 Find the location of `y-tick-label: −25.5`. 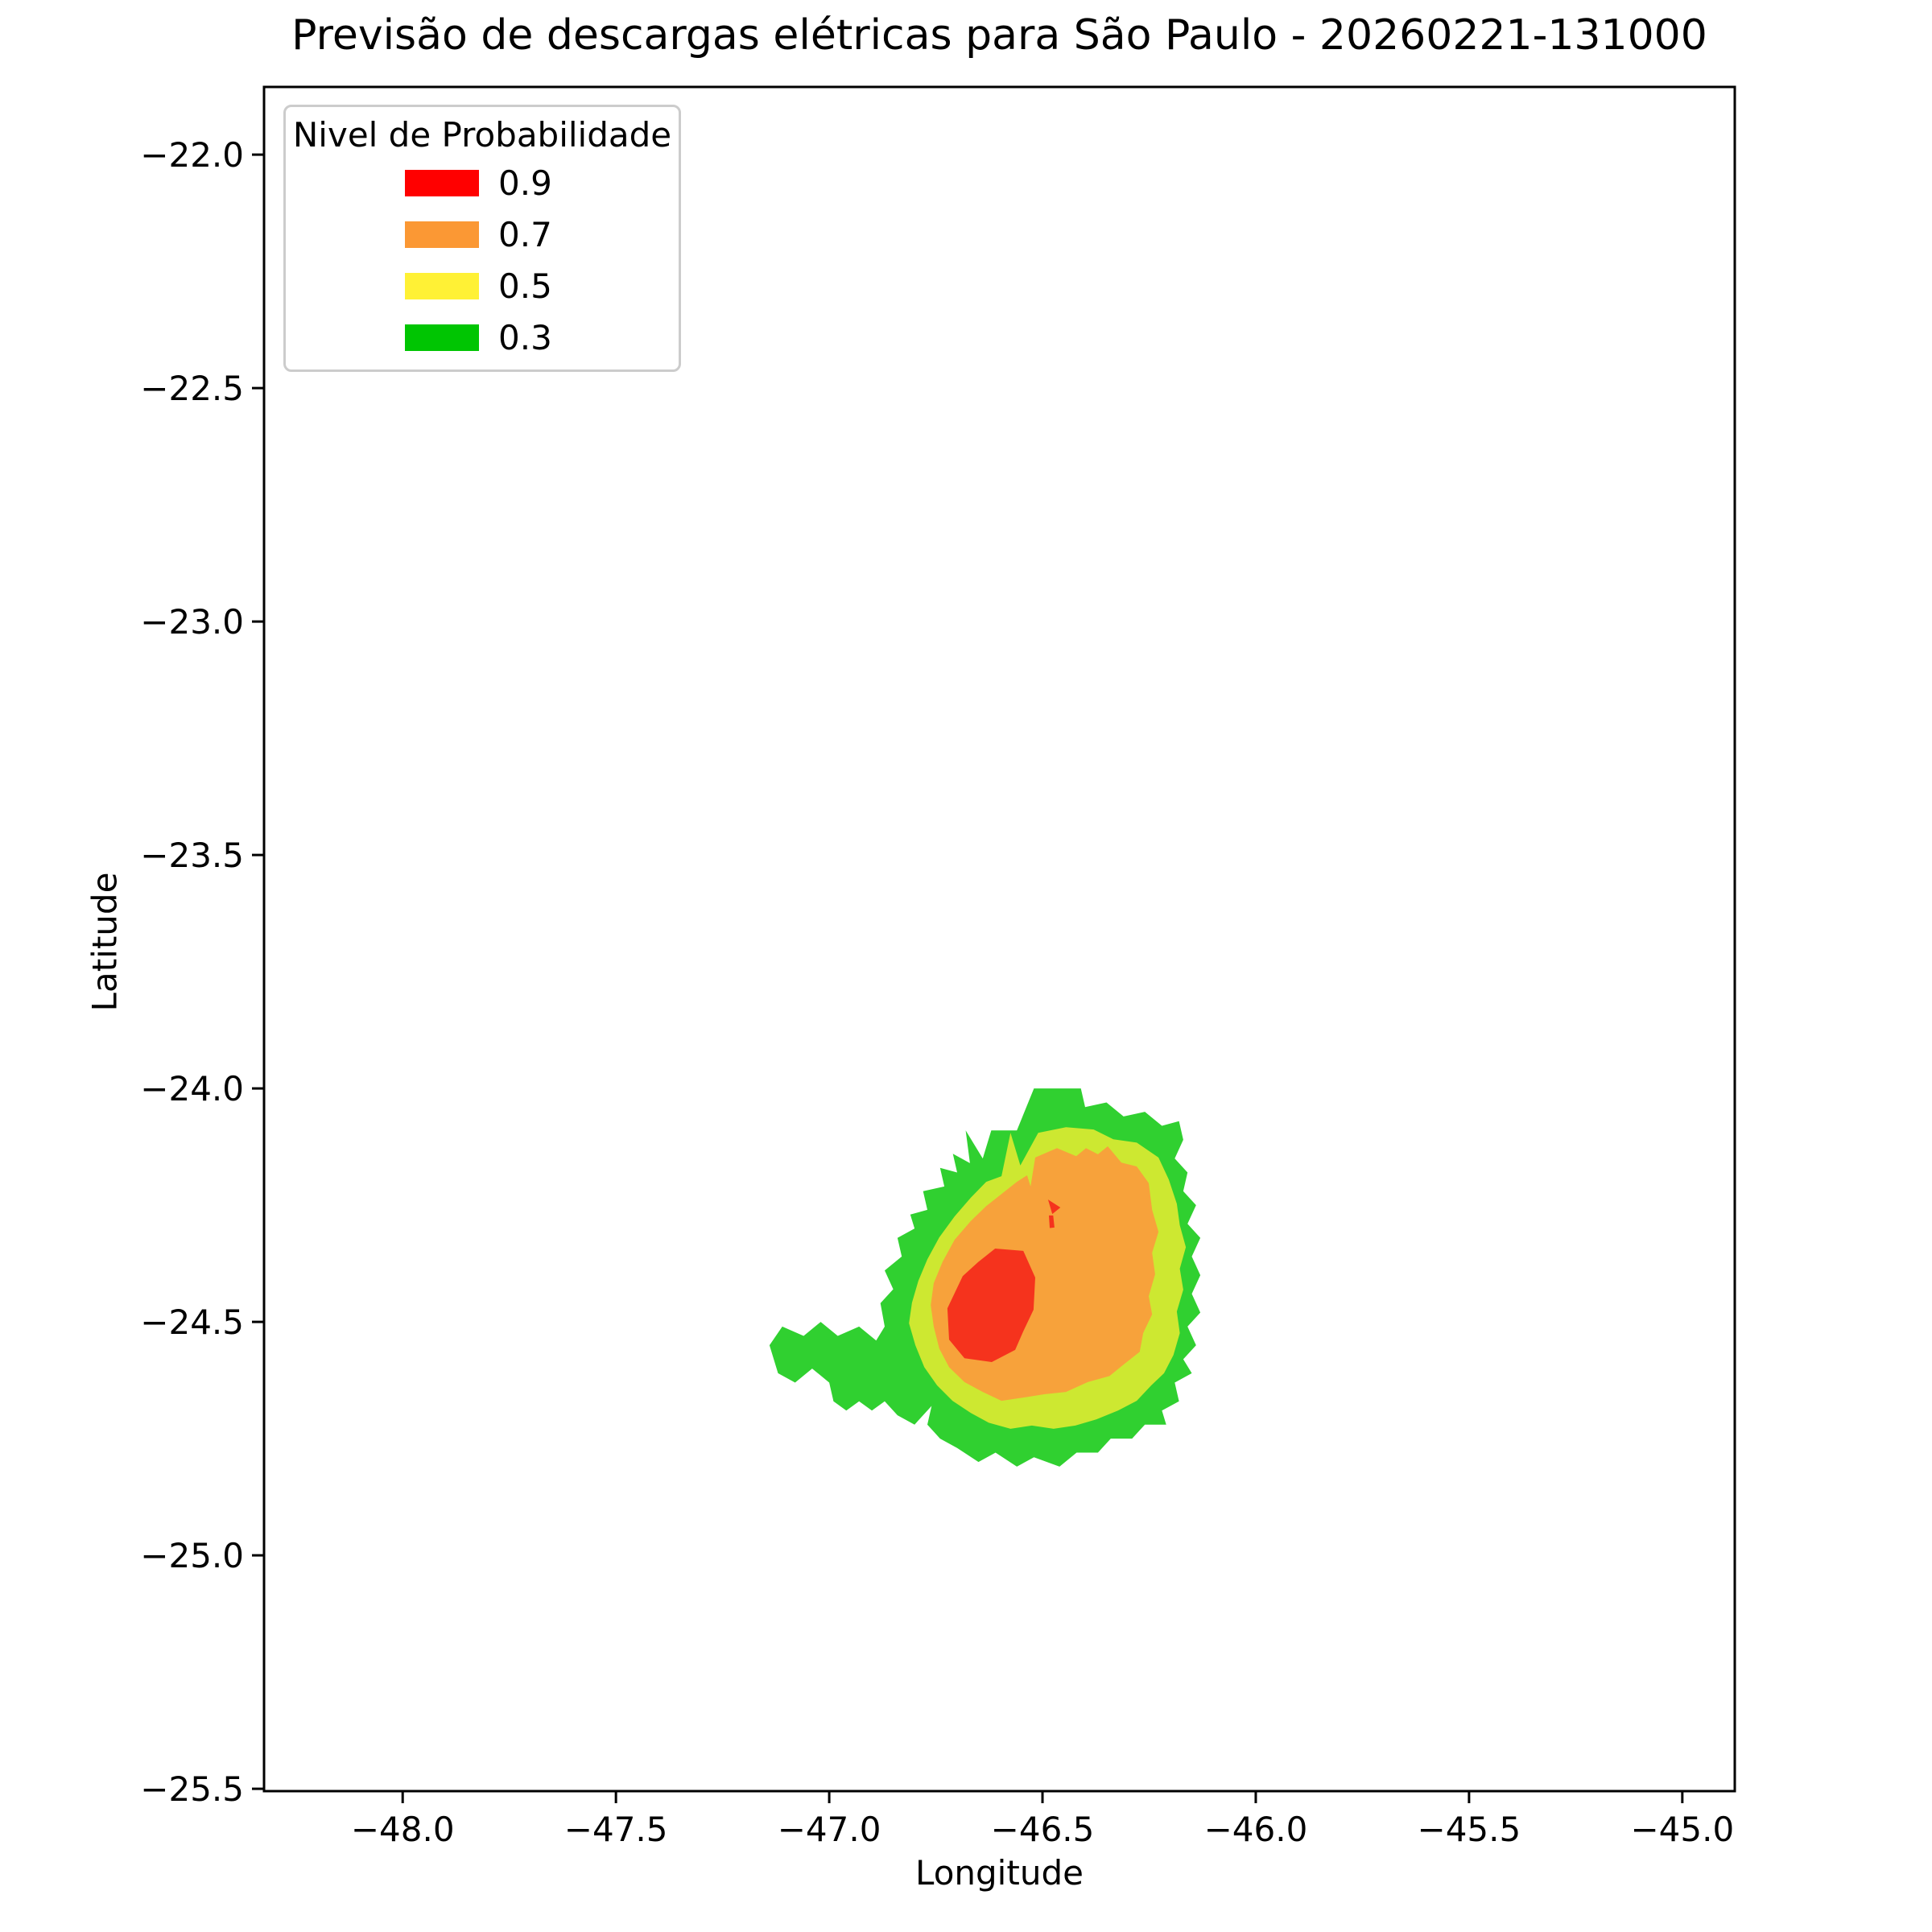

y-tick-label: −25.5 is located at coordinates (192, 1789).